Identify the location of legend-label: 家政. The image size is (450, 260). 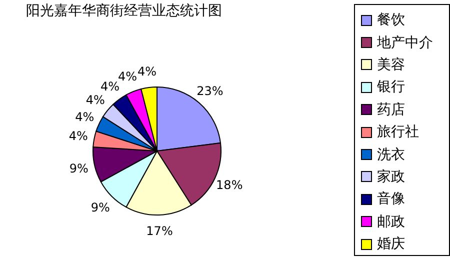
(391, 177).